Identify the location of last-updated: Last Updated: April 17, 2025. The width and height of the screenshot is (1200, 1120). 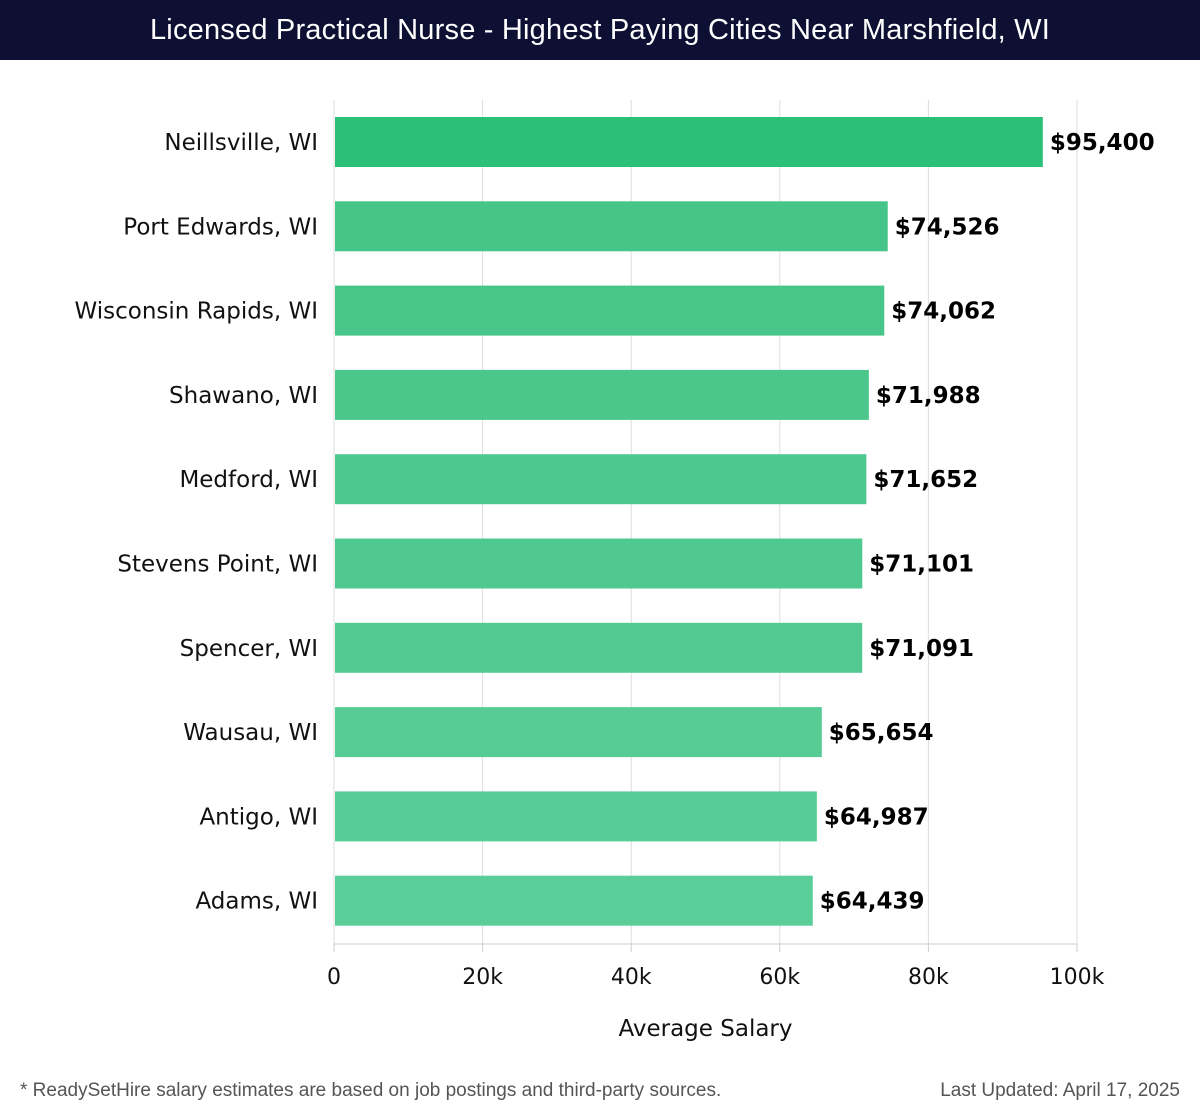
(1060, 1090).